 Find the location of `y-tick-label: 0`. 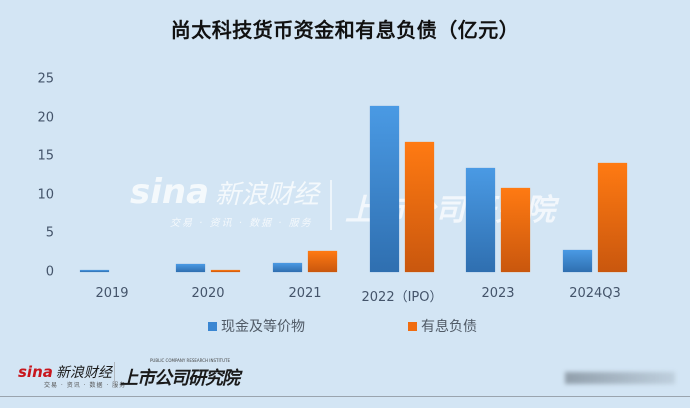

y-tick-label: 0 is located at coordinates (49, 272).